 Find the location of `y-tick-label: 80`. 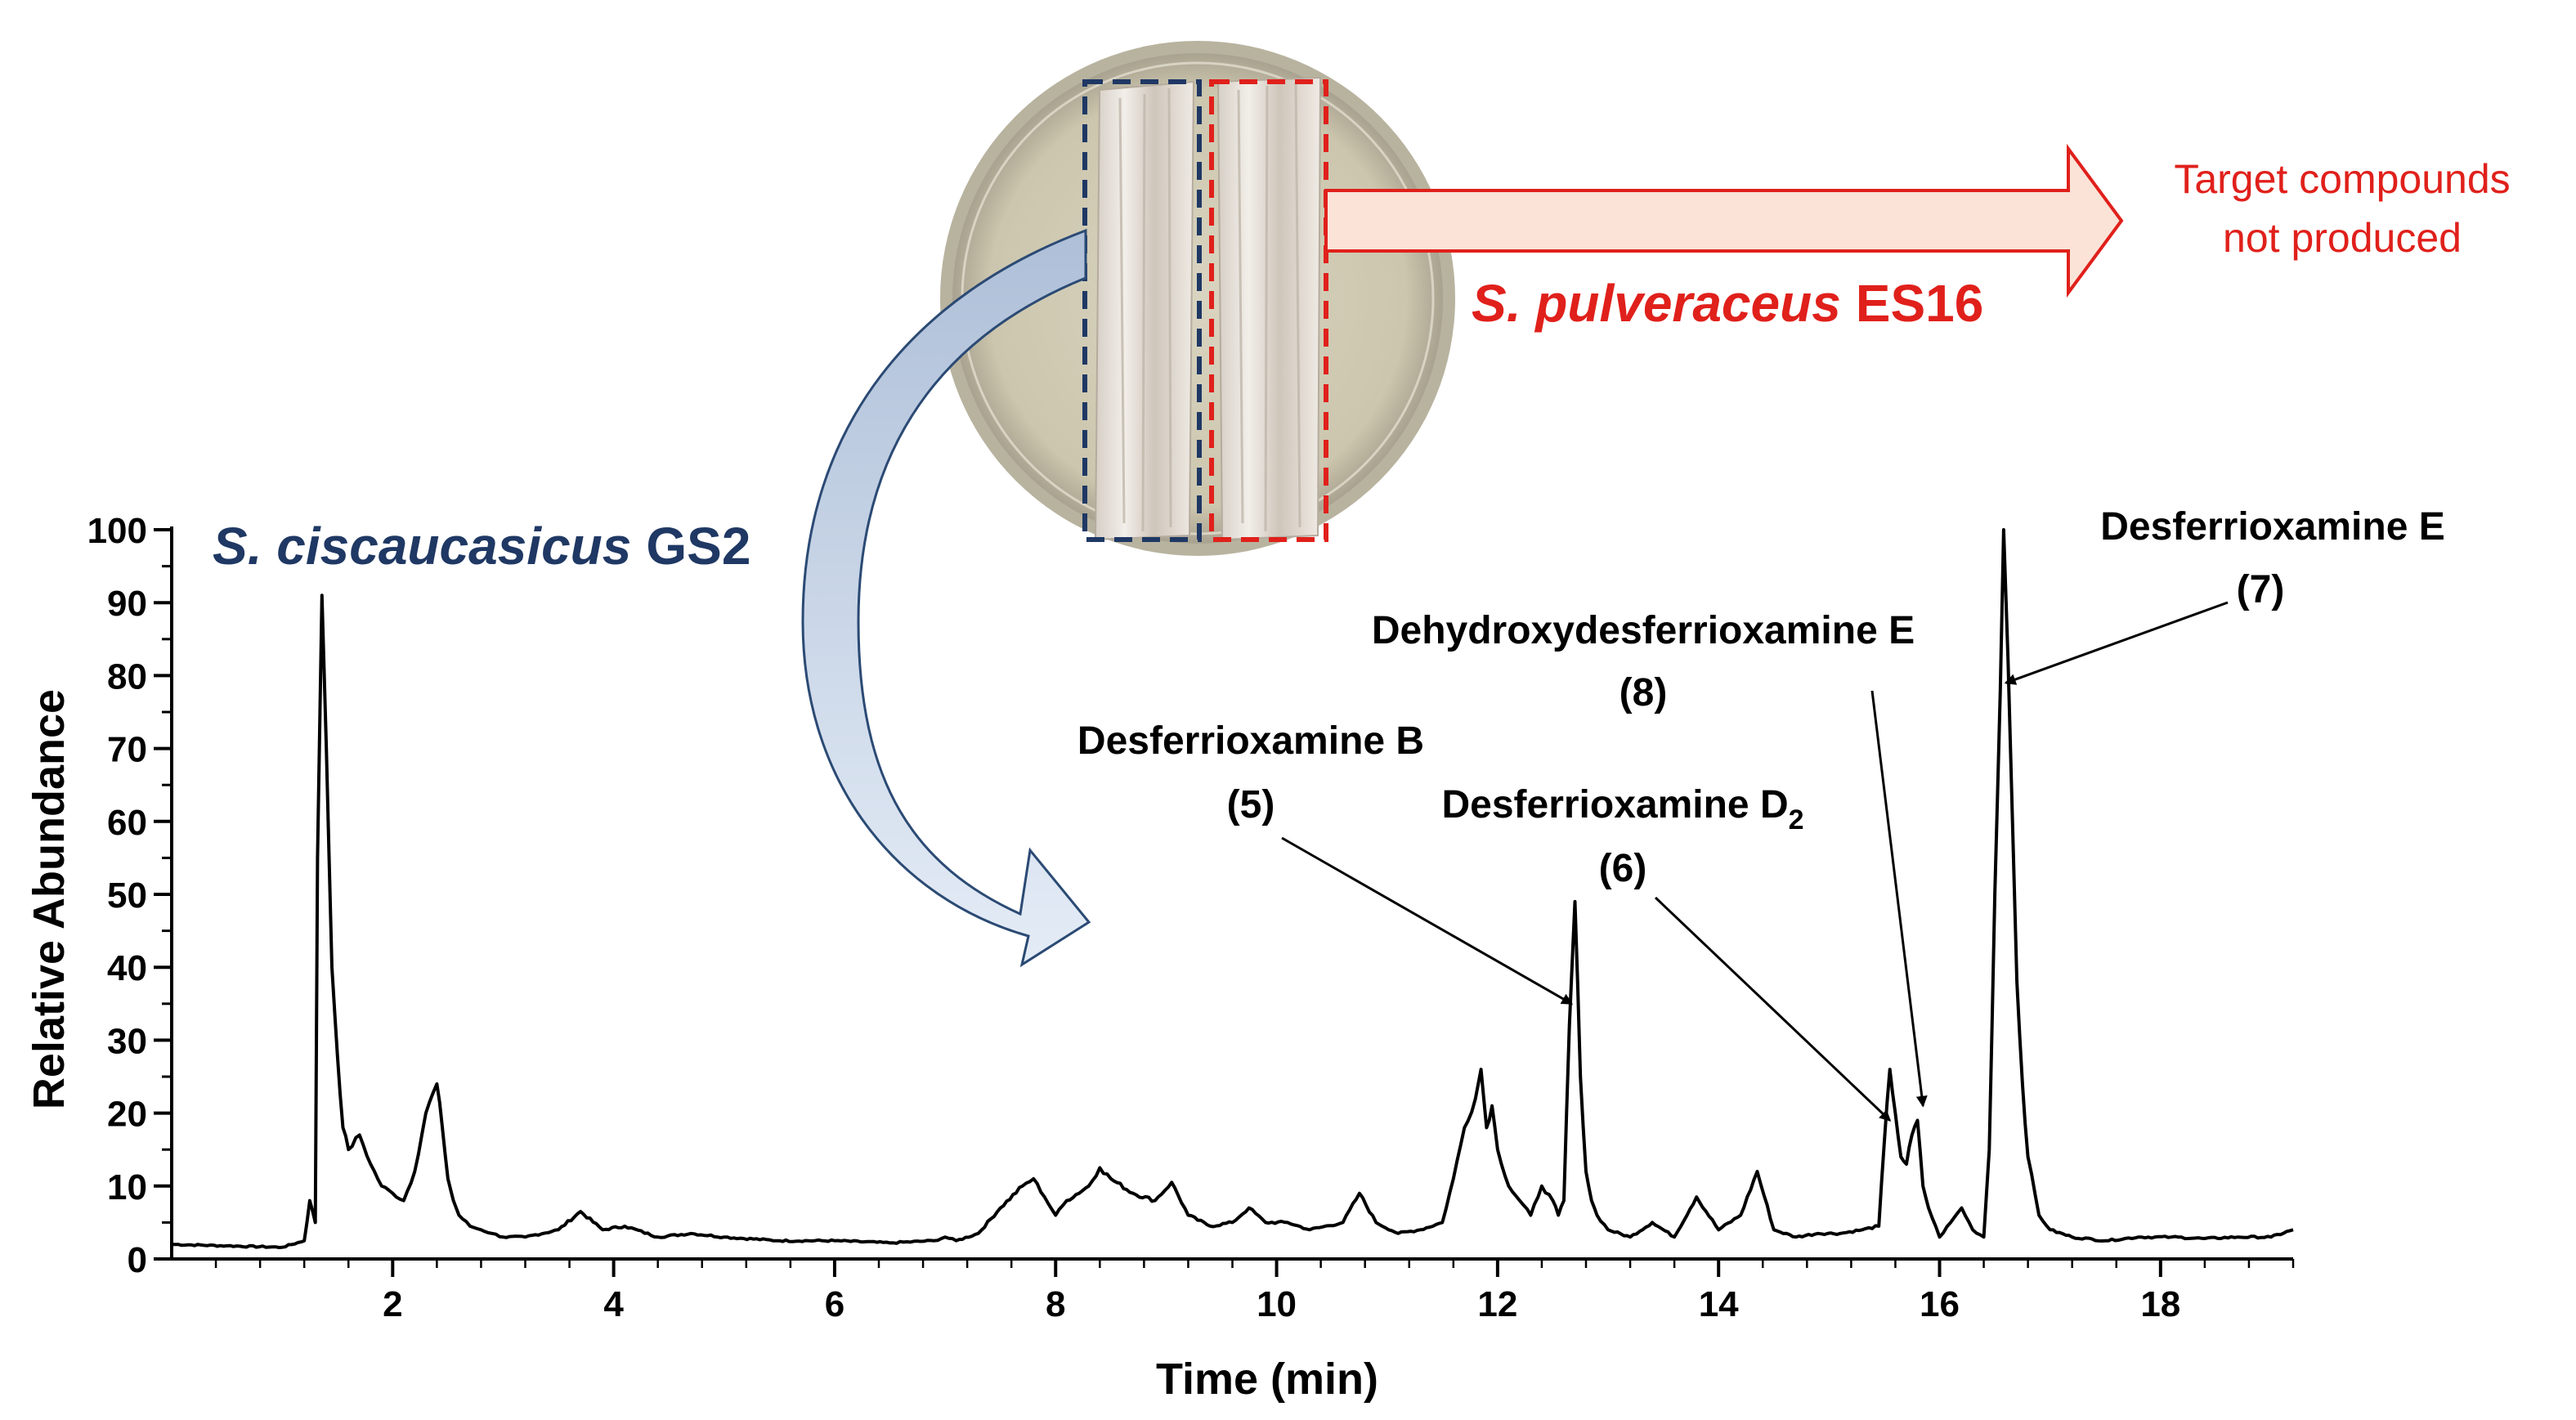

y-tick-label: 80 is located at coordinates (127, 676).